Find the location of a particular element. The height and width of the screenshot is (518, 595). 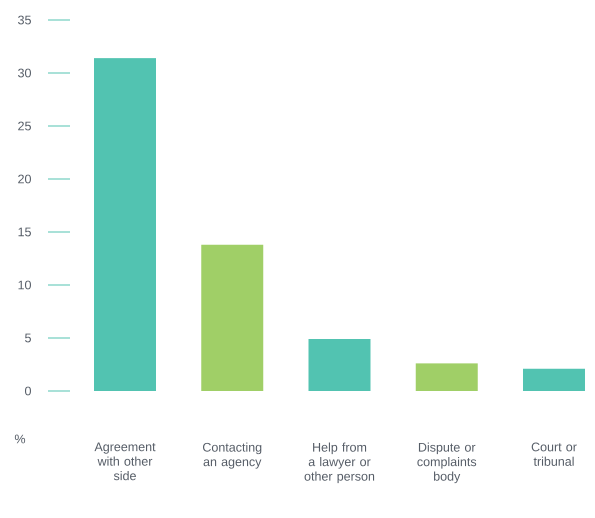

y-tick-label: 15 is located at coordinates (24, 232).